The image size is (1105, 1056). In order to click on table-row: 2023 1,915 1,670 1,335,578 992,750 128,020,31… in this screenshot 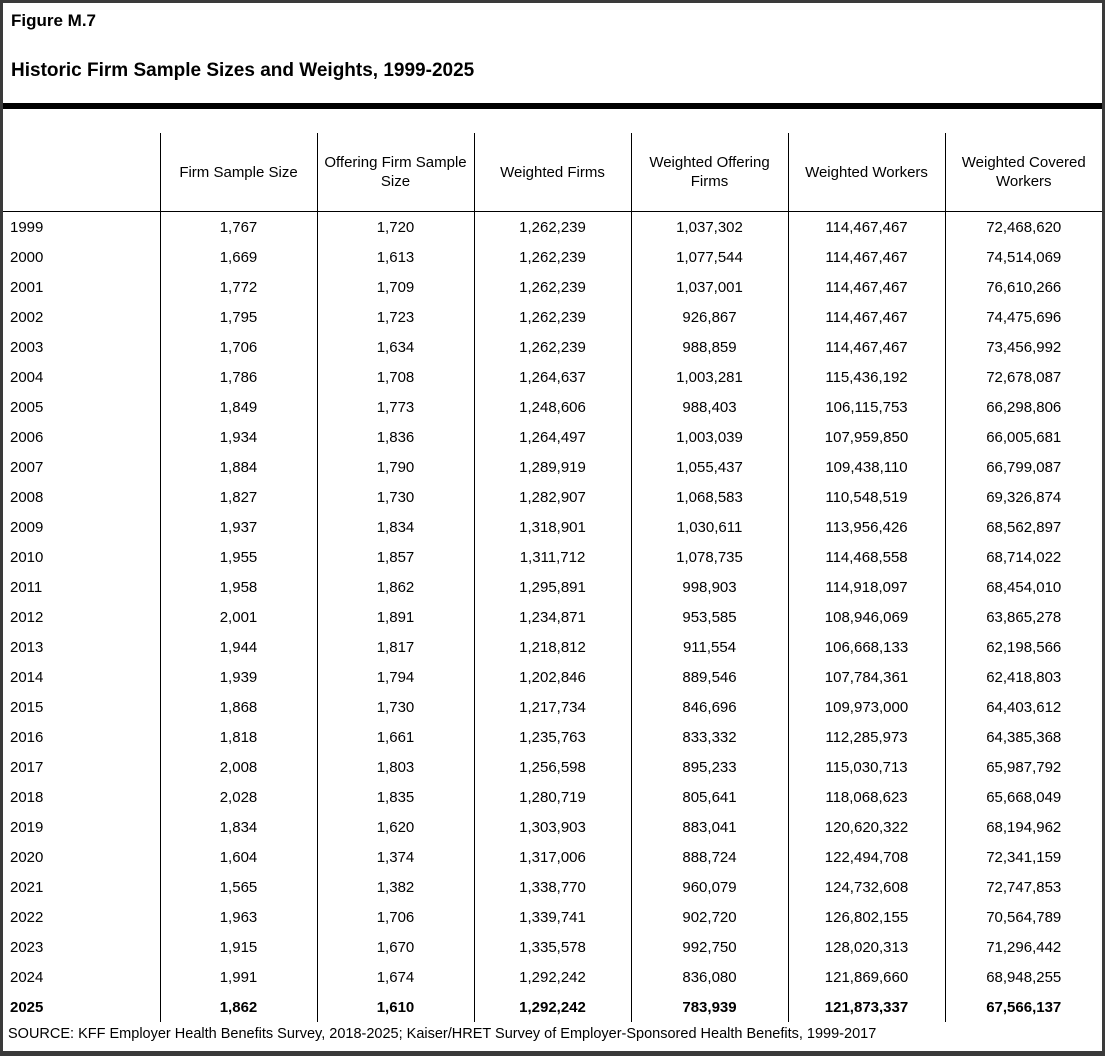, I will do `click(552, 947)`.